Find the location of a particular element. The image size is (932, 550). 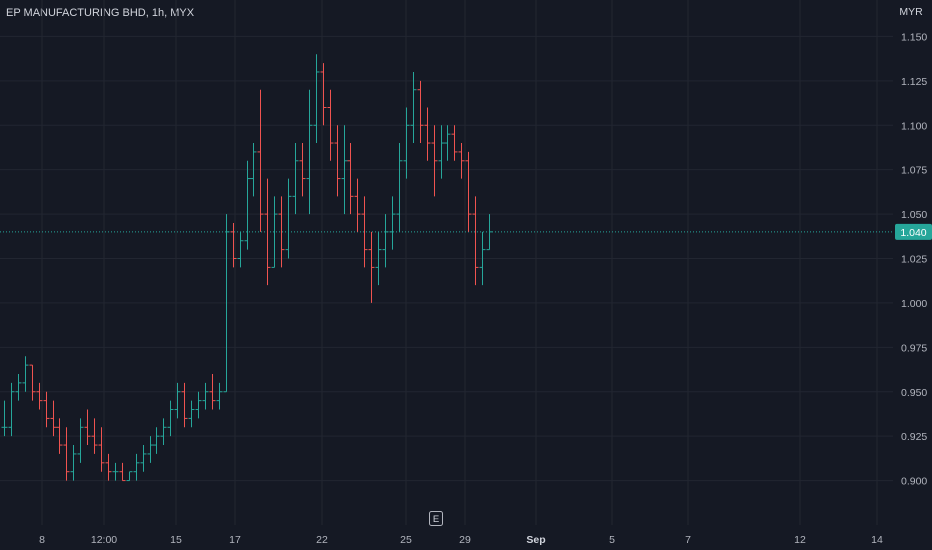

y-tick-label: 0.950 is located at coordinates (914, 393).